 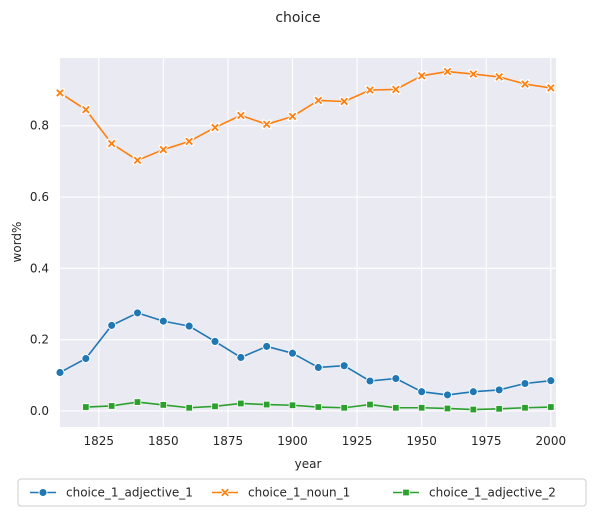 I want to click on x-tick-label: 1925, so click(x=357, y=441).